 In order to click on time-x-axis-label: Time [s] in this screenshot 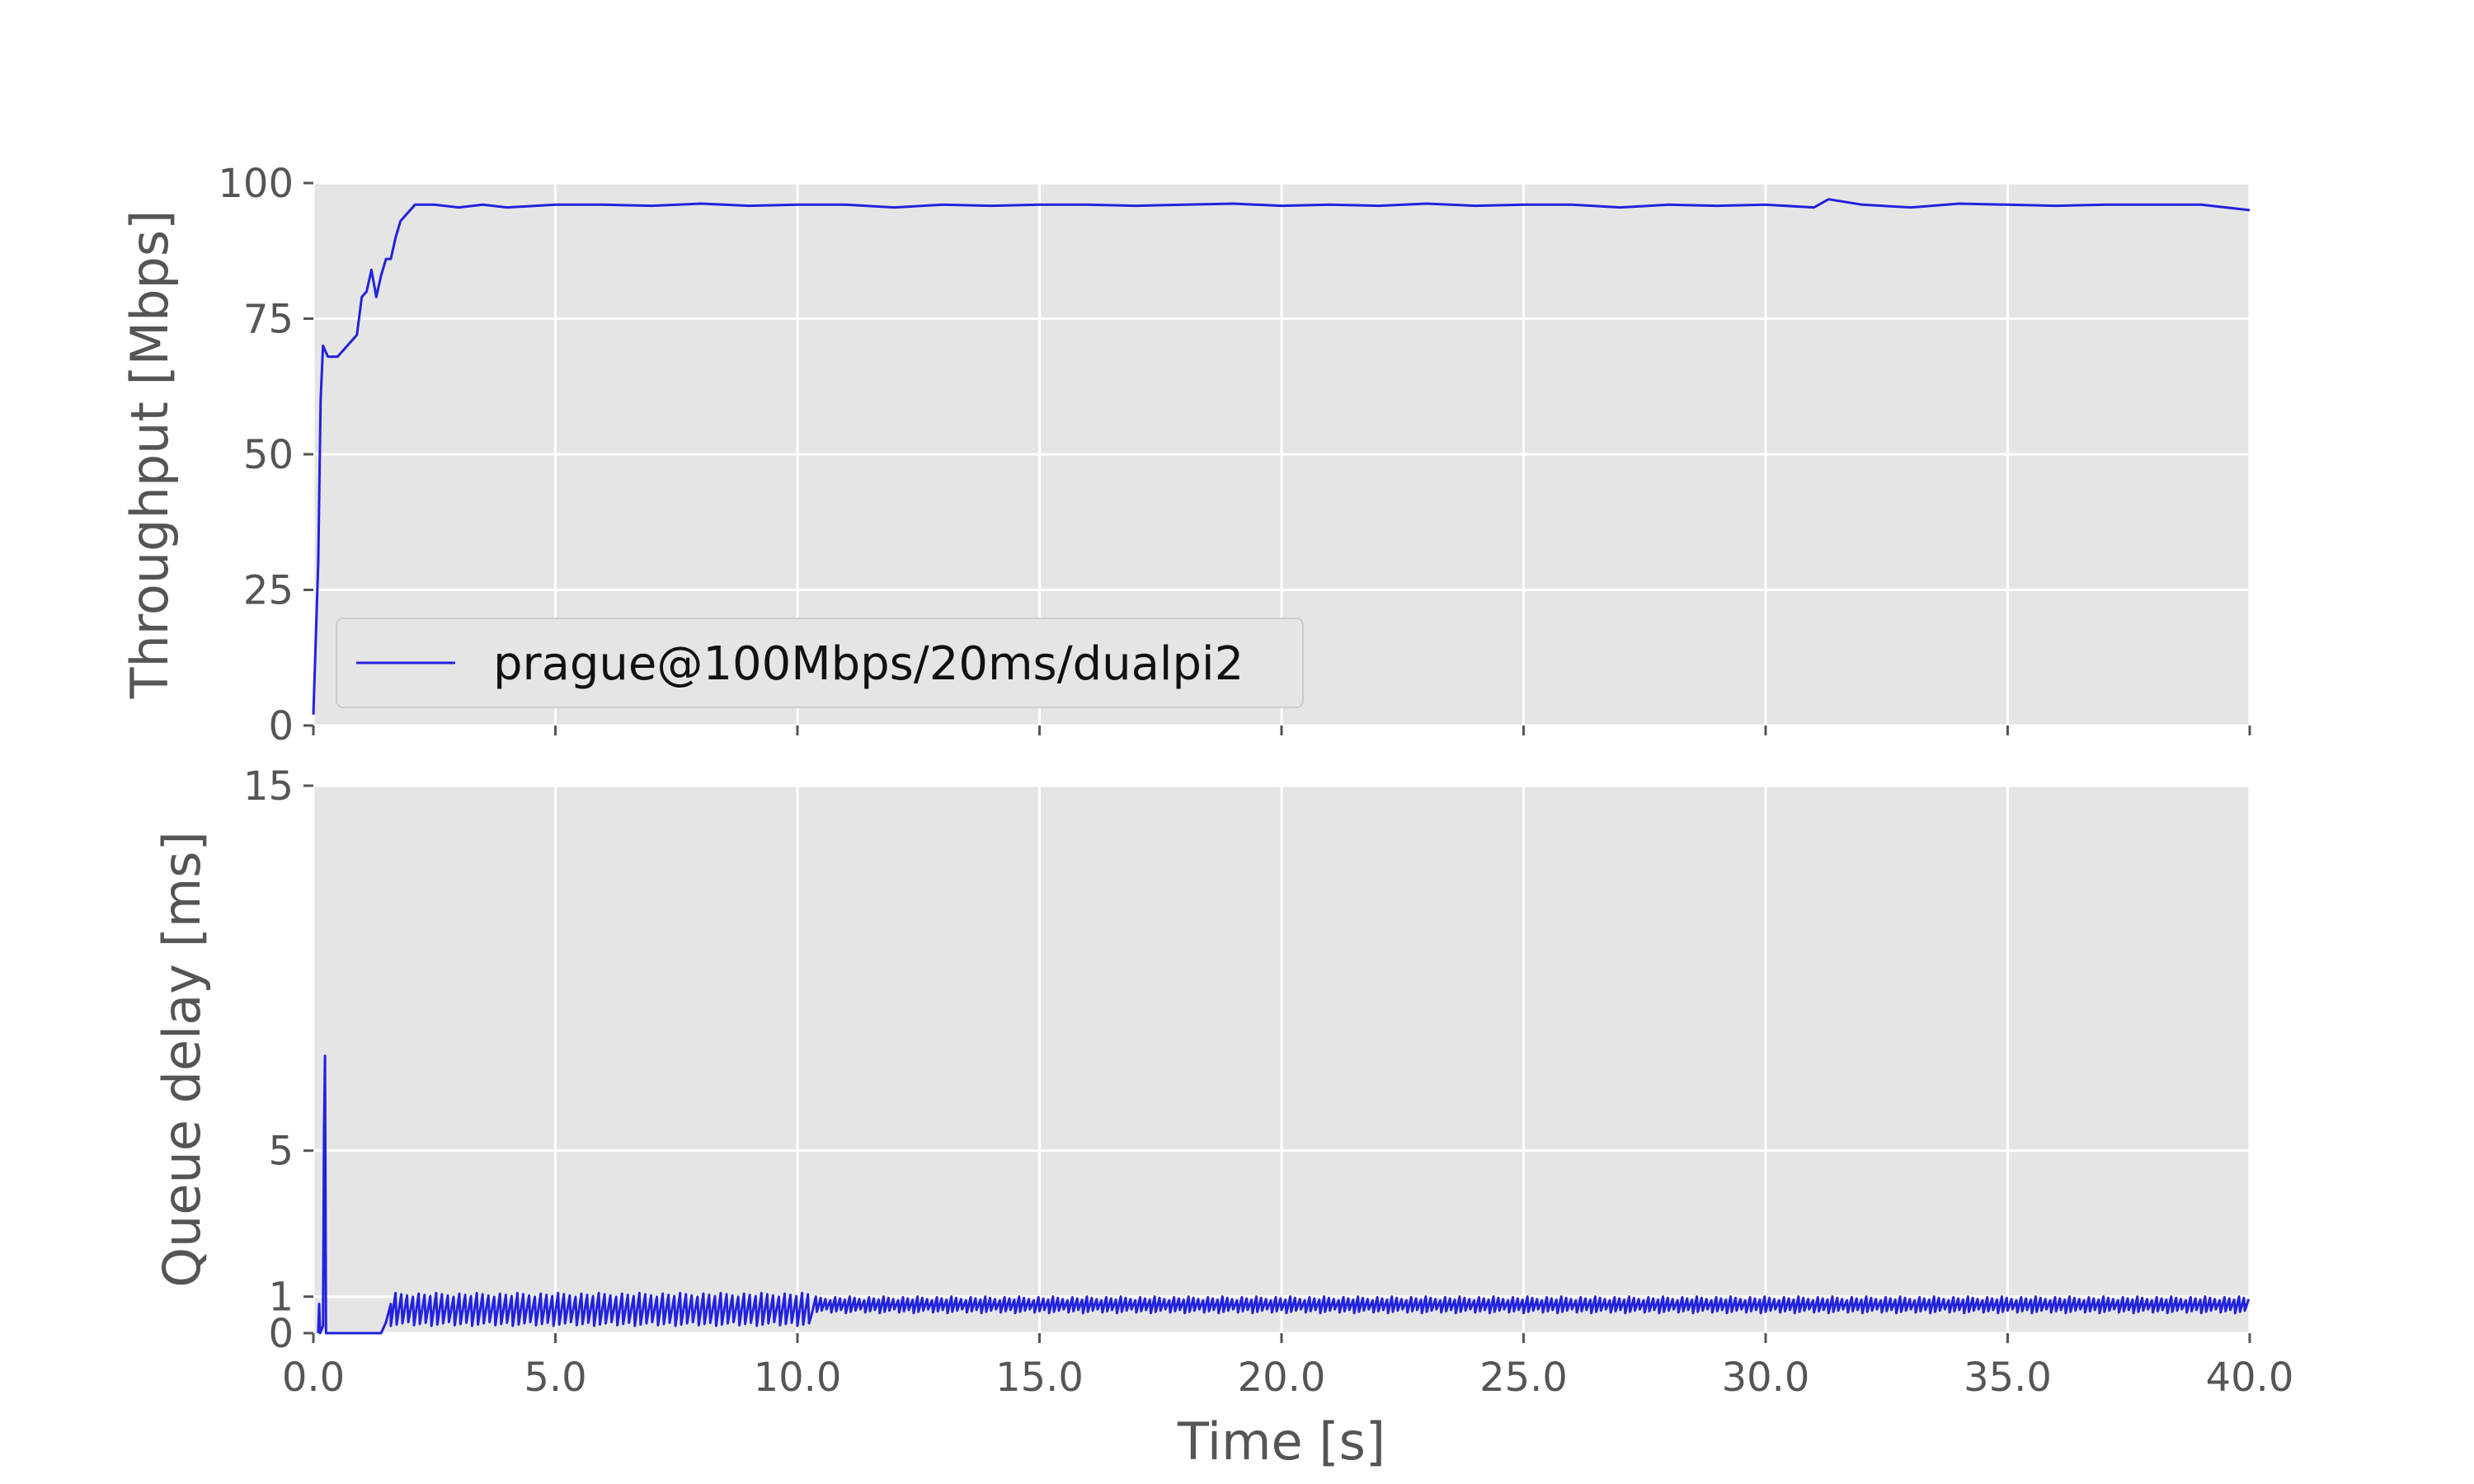, I will do `click(1281, 1441)`.